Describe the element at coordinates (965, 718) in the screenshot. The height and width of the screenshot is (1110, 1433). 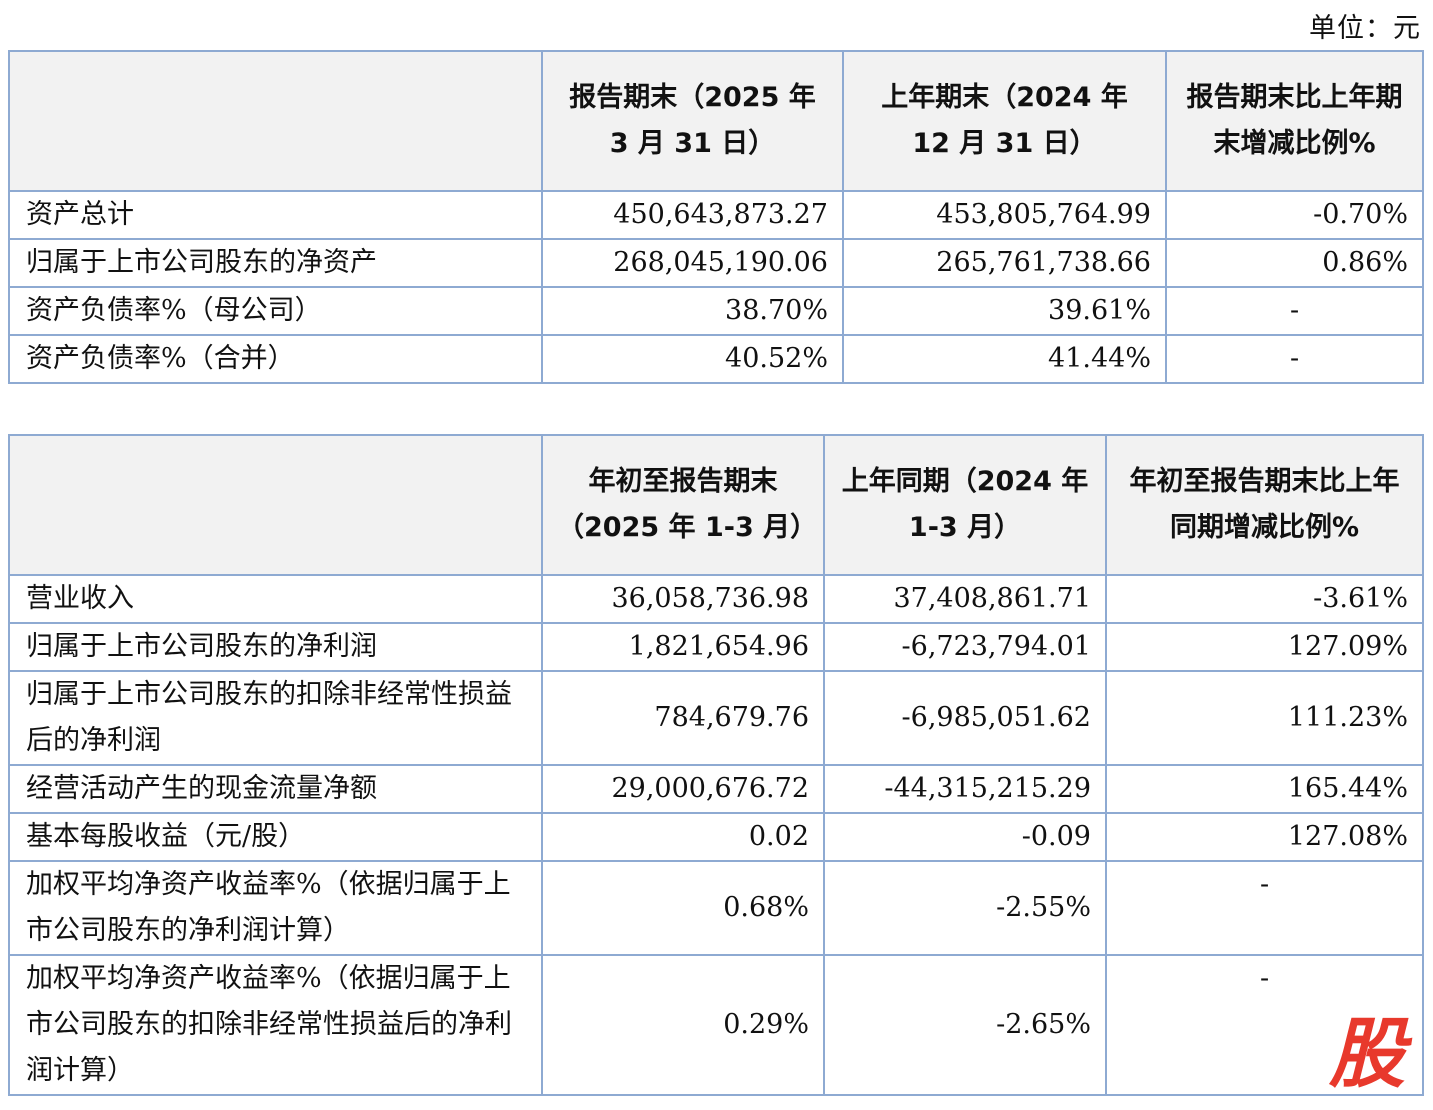
I see `previous-value: -6,985,051.62` at that location.